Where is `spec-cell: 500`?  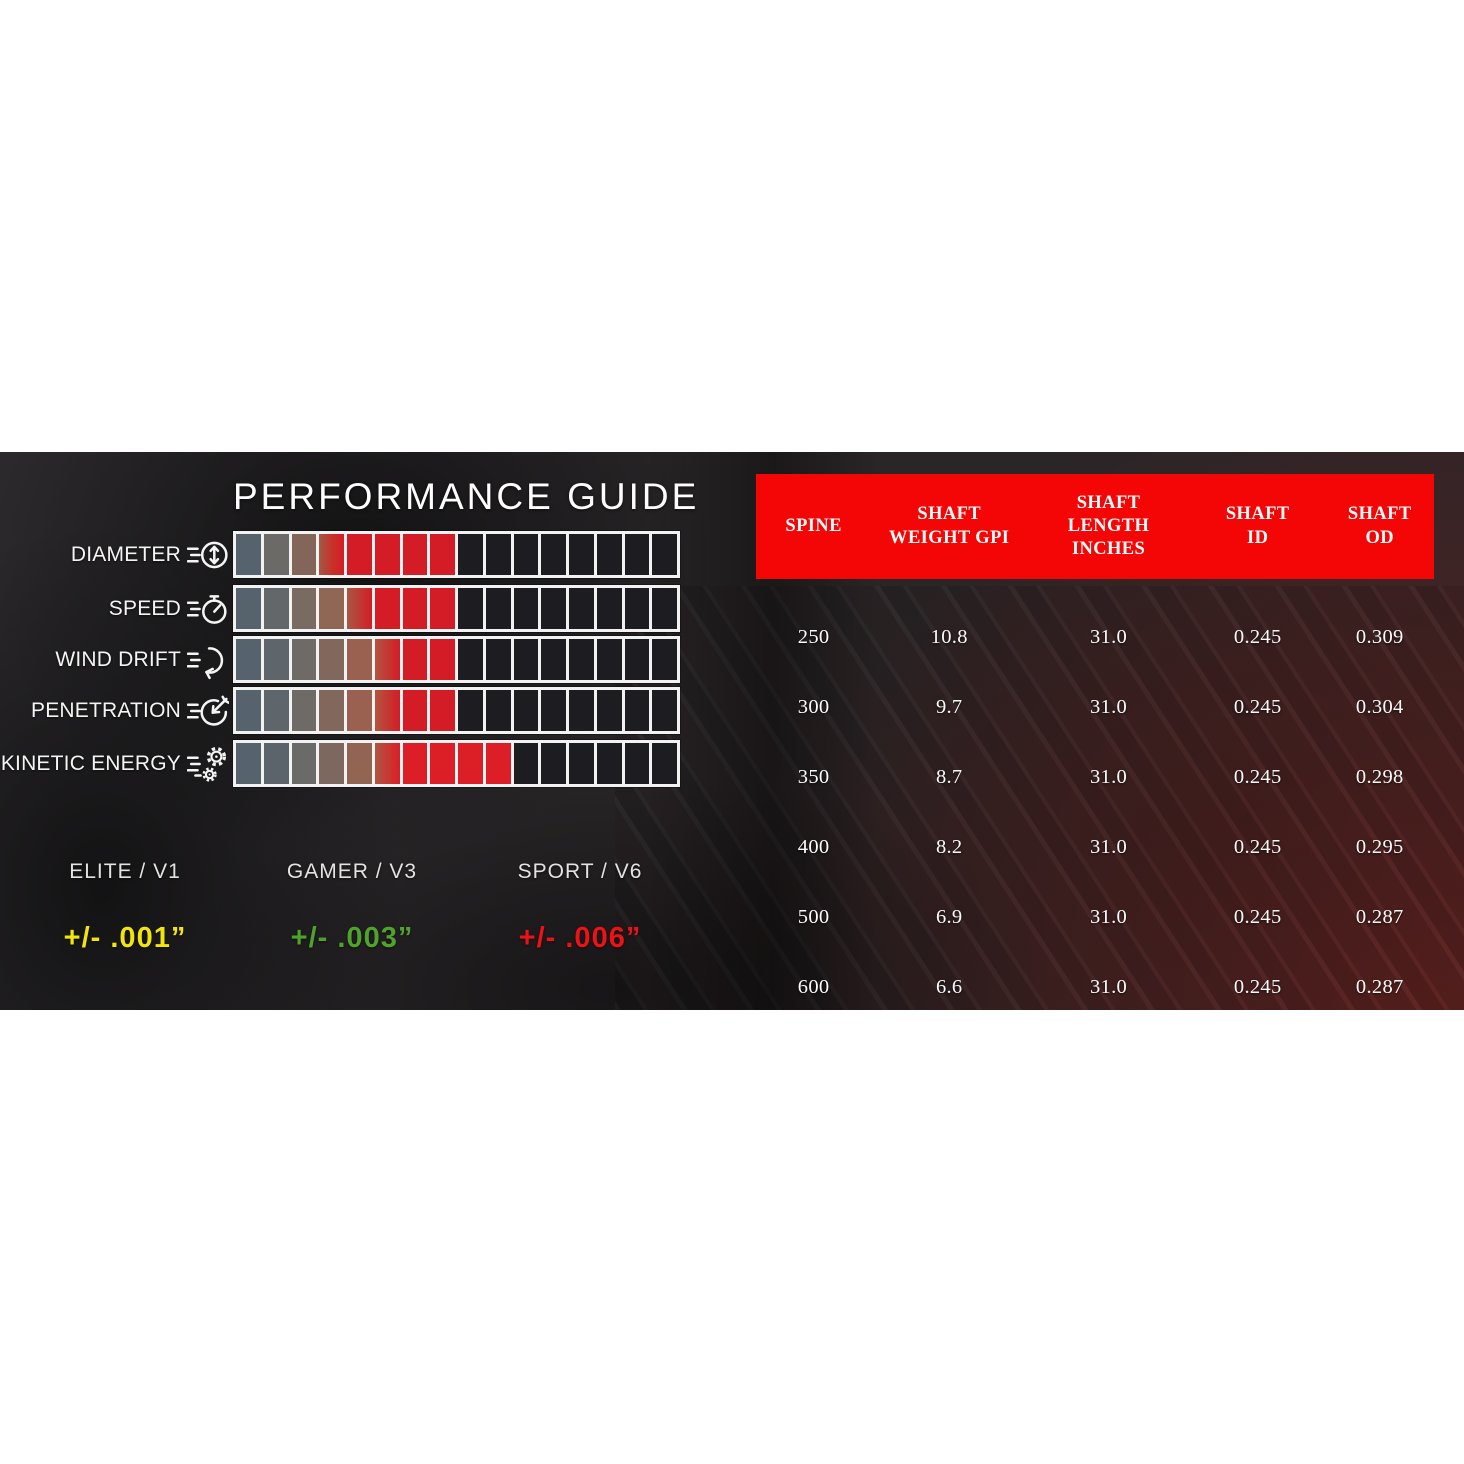
spec-cell: 500 is located at coordinates (813, 916).